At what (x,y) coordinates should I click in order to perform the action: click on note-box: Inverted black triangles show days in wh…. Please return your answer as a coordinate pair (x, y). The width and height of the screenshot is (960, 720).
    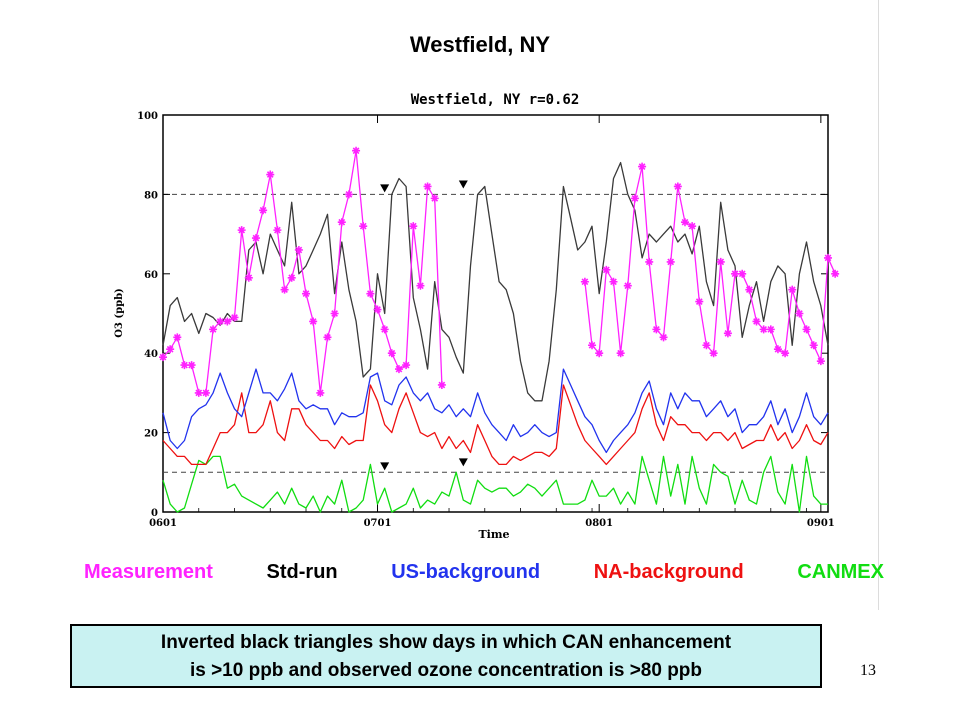
    Looking at the image, I should click on (446, 656).